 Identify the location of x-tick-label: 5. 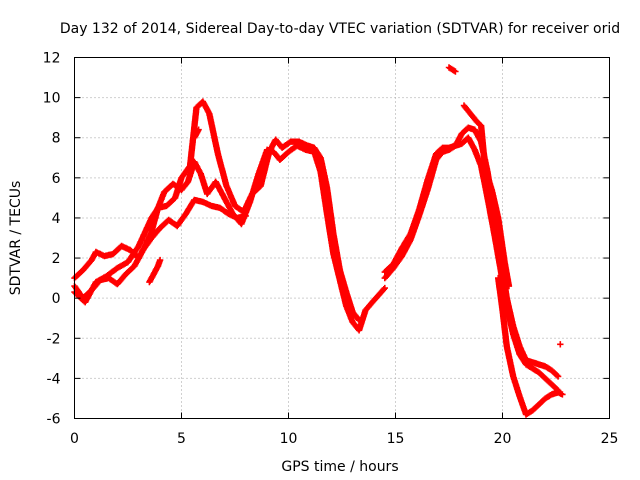
(181, 439).